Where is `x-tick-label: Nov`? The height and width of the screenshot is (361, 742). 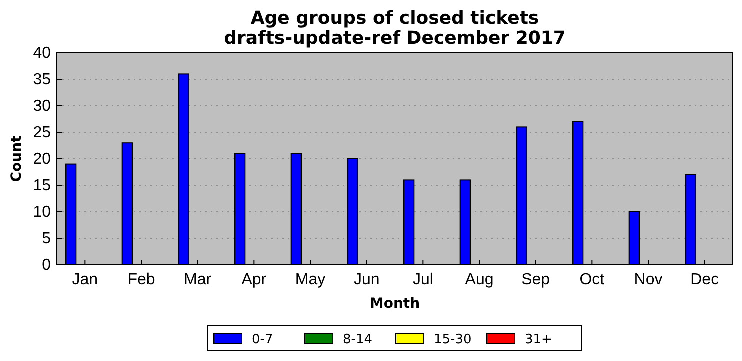 x-tick-label: Nov is located at coordinates (648, 279).